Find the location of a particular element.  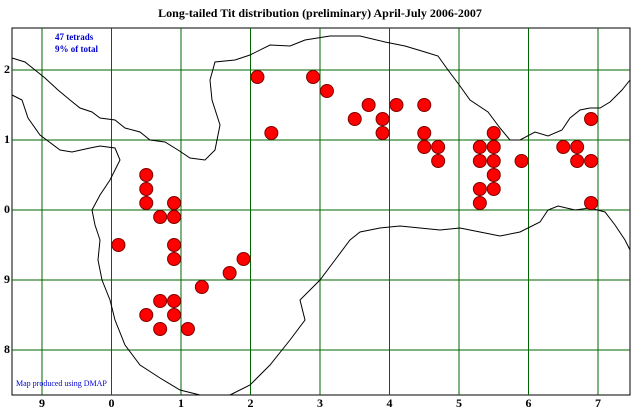

summary-percent: 9% of total is located at coordinates (76, 49).